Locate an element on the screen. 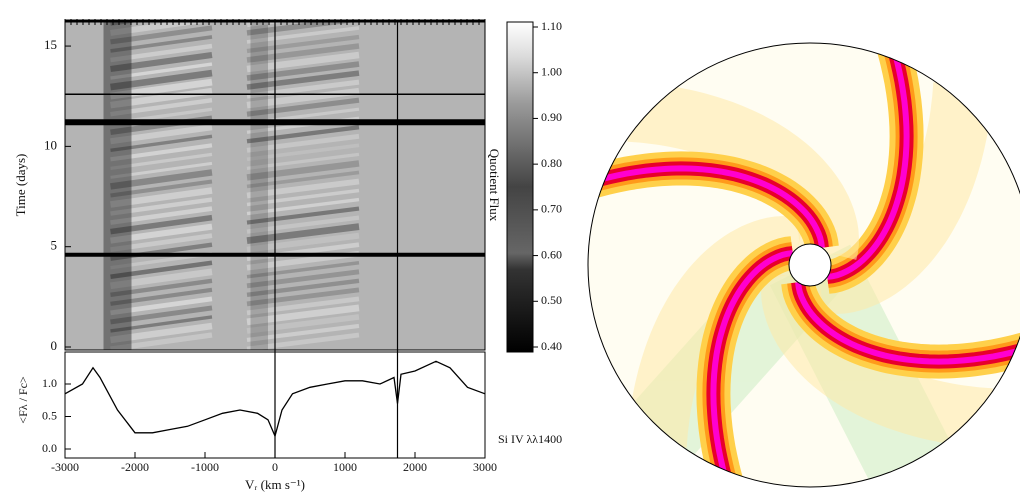 The height and width of the screenshot is (493, 1020). colorbar-tick-label: 0.60 is located at coordinates (551, 254).